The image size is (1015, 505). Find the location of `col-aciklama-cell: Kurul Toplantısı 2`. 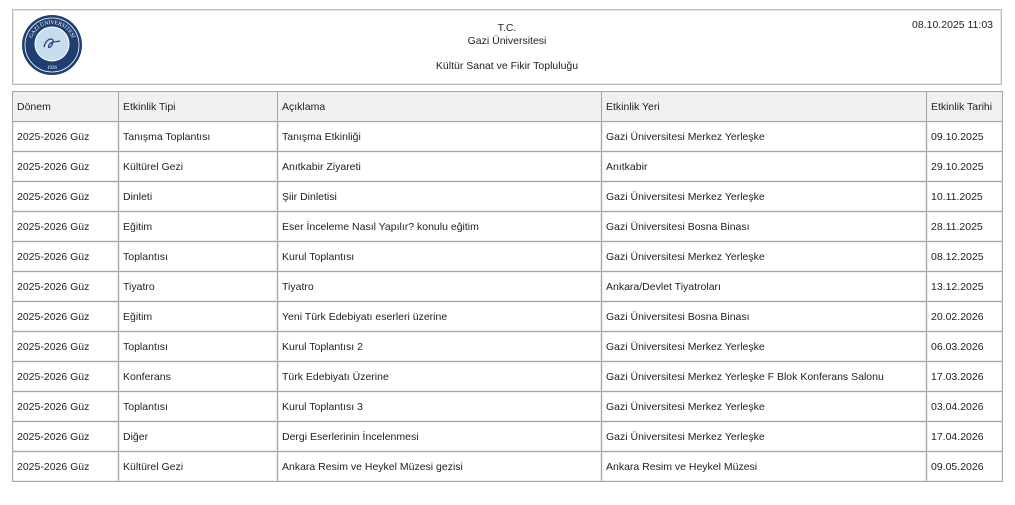

col-aciklama-cell: Kurul Toplantısı 2 is located at coordinates (439, 346).